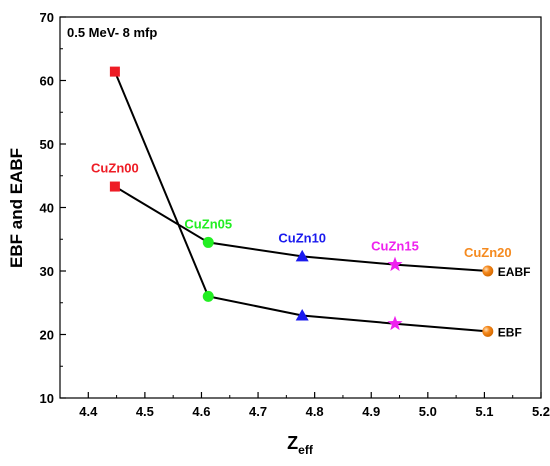 This screenshot has width=550, height=466. I want to click on chart-annotation: 0.5 MeV- 8 mfp, so click(112, 32).